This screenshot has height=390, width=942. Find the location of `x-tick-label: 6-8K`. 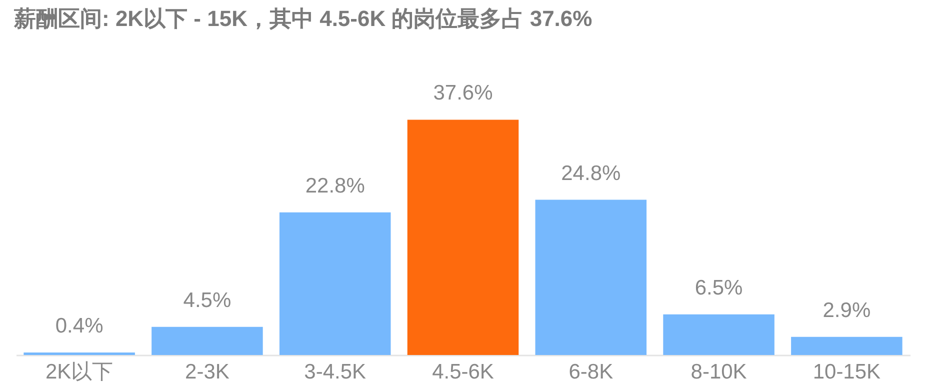

x-tick-label: 6-8K is located at coordinates (591, 372).